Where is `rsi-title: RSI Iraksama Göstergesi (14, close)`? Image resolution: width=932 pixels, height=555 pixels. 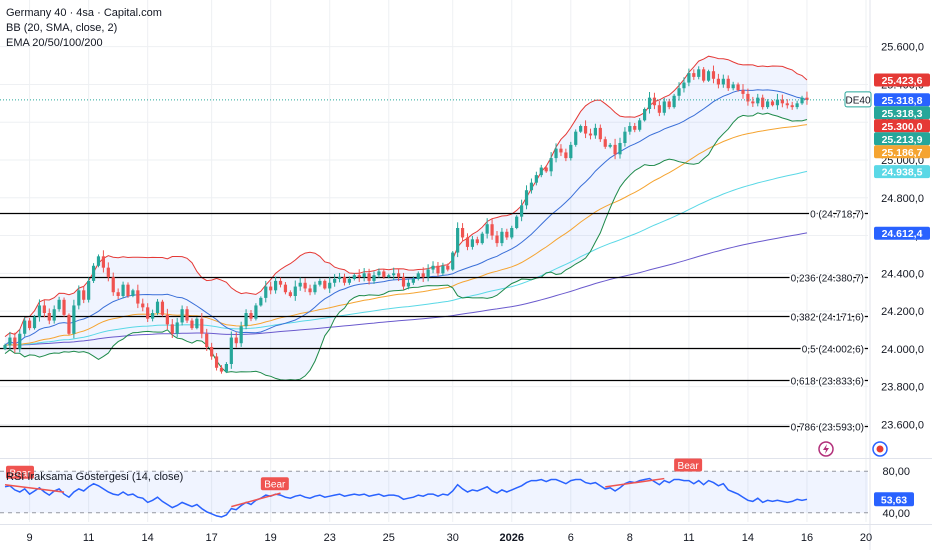 rsi-title: RSI Iraksama Göstergesi (14, close) is located at coordinates (95, 477).